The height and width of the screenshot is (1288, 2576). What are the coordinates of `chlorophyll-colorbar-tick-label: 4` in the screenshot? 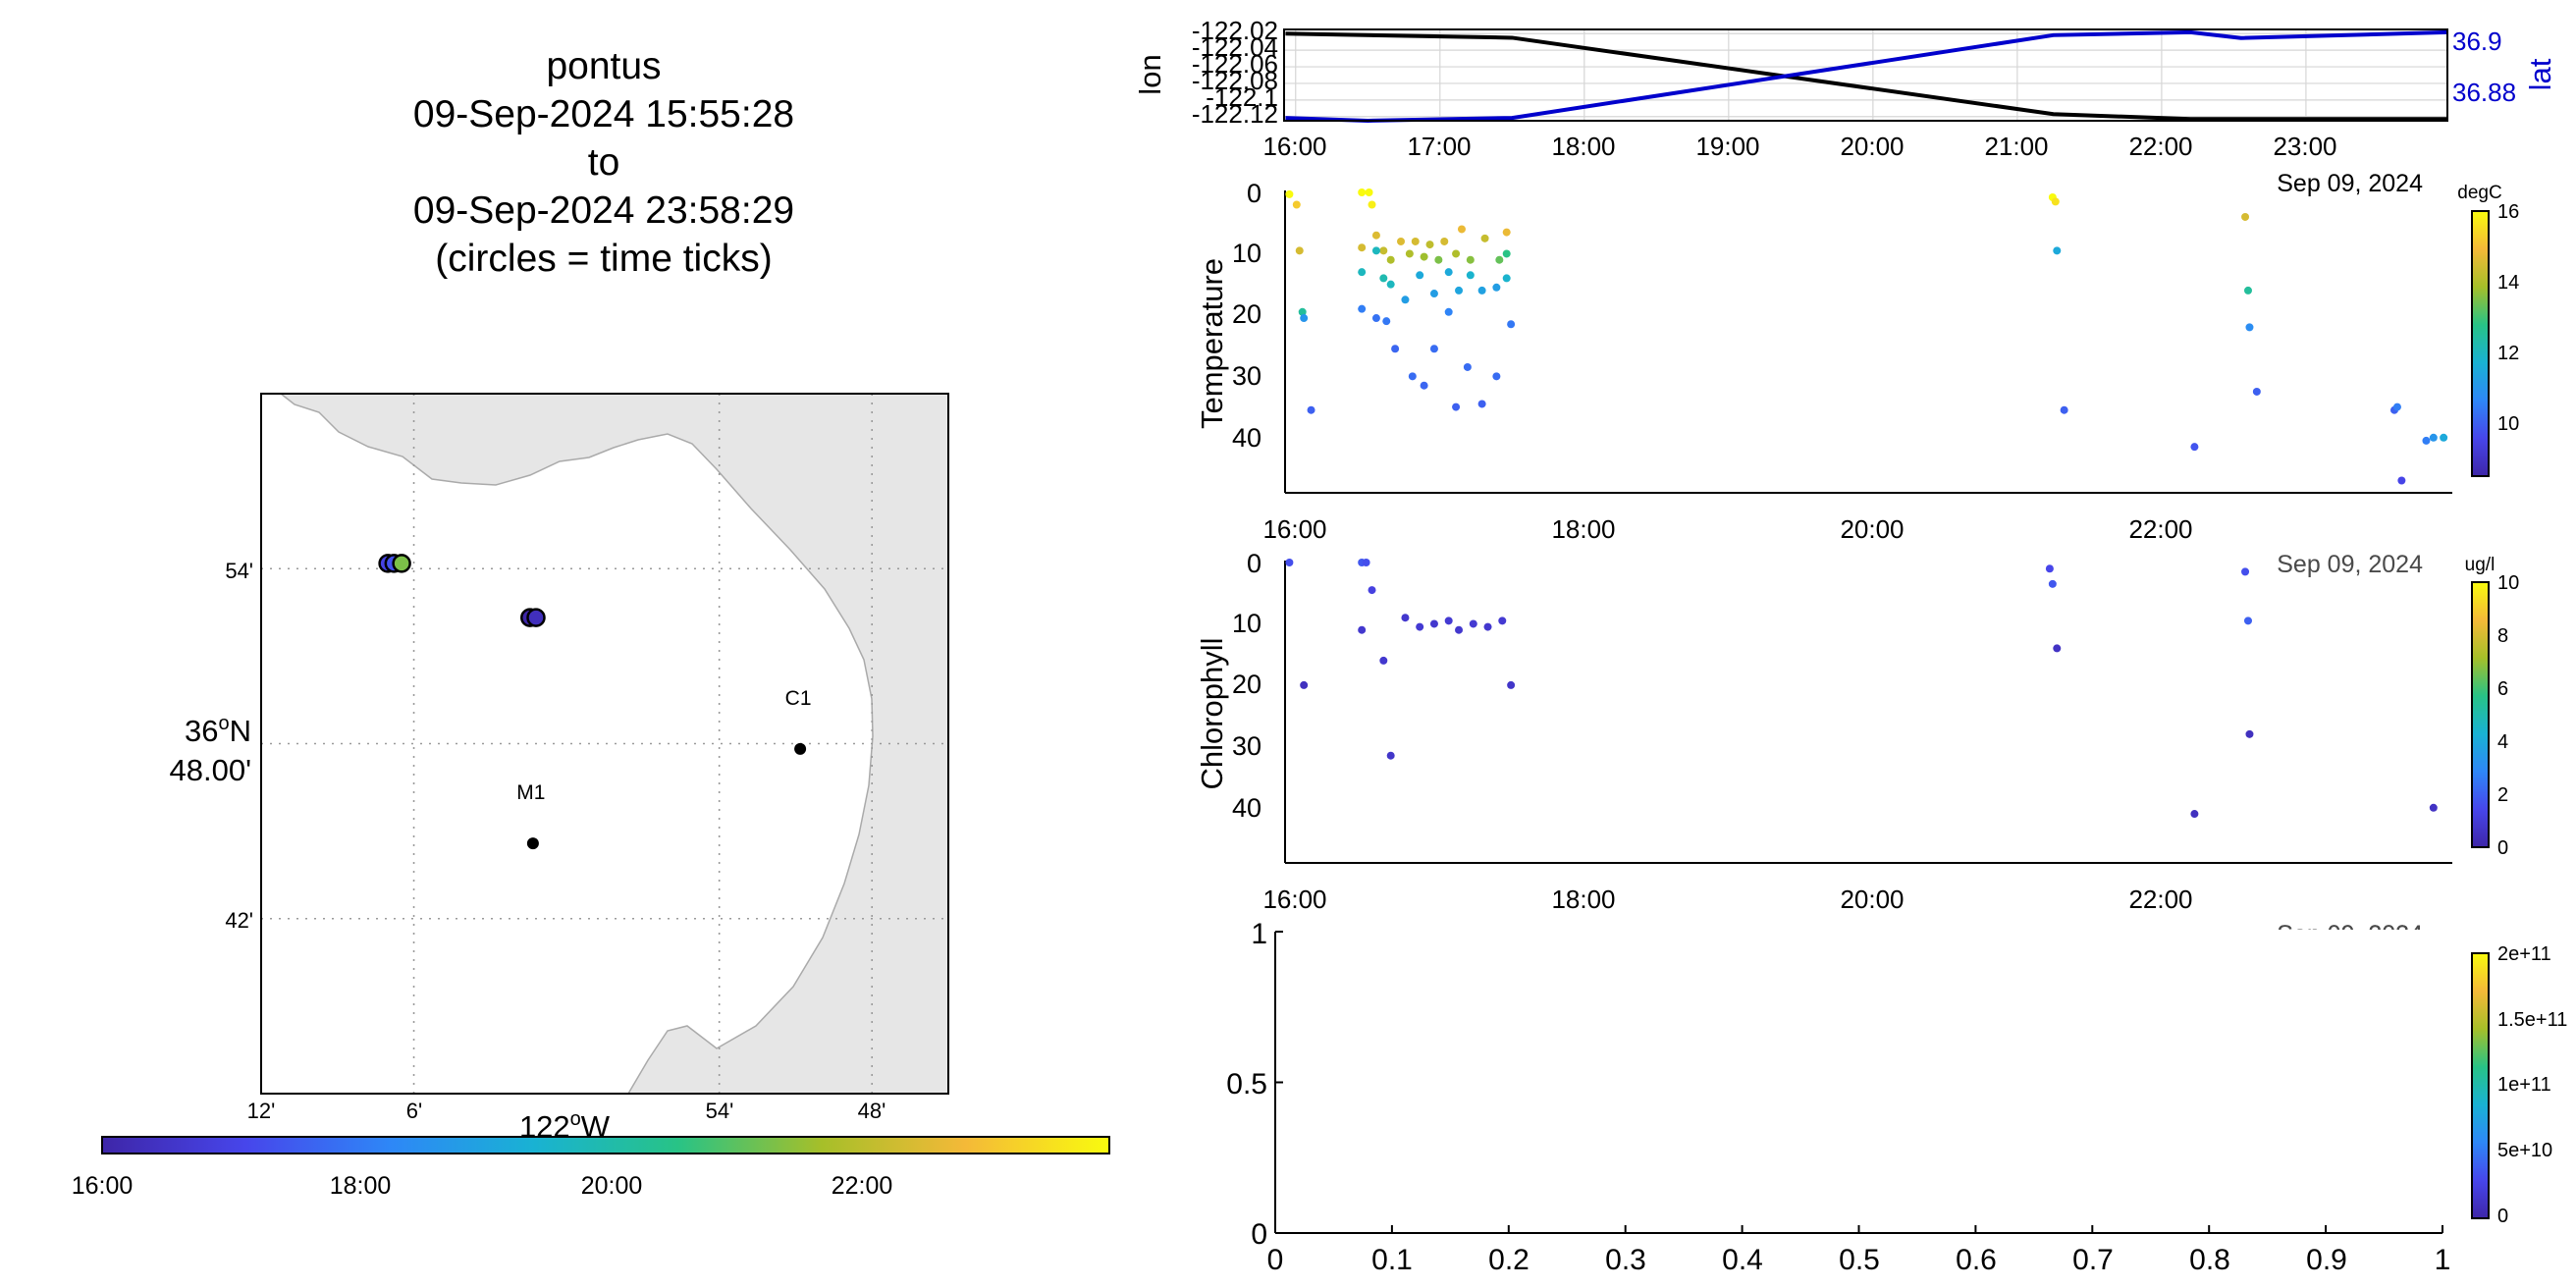 It's located at (2502, 742).